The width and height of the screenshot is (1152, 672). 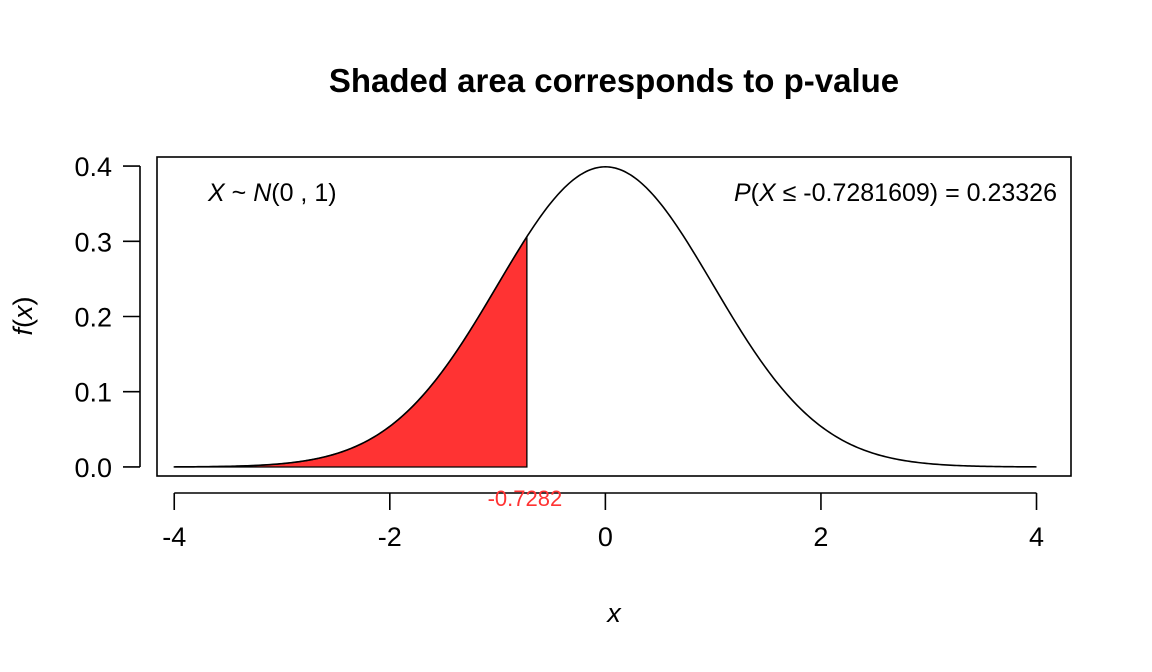 I want to click on y-axis-label: f(x), so click(x=23, y=315).